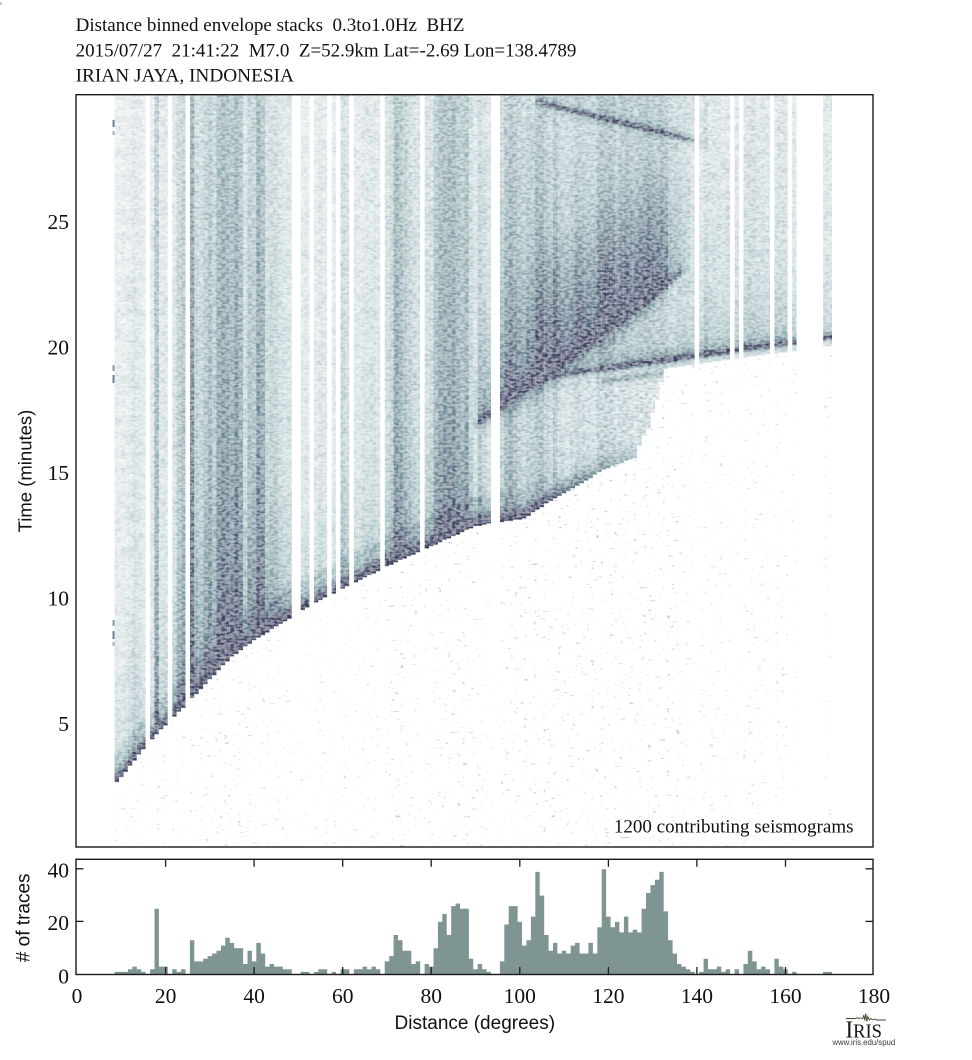 The width and height of the screenshot is (972, 1060). I want to click on svg-text: Distance (degrees), so click(475, 1023).